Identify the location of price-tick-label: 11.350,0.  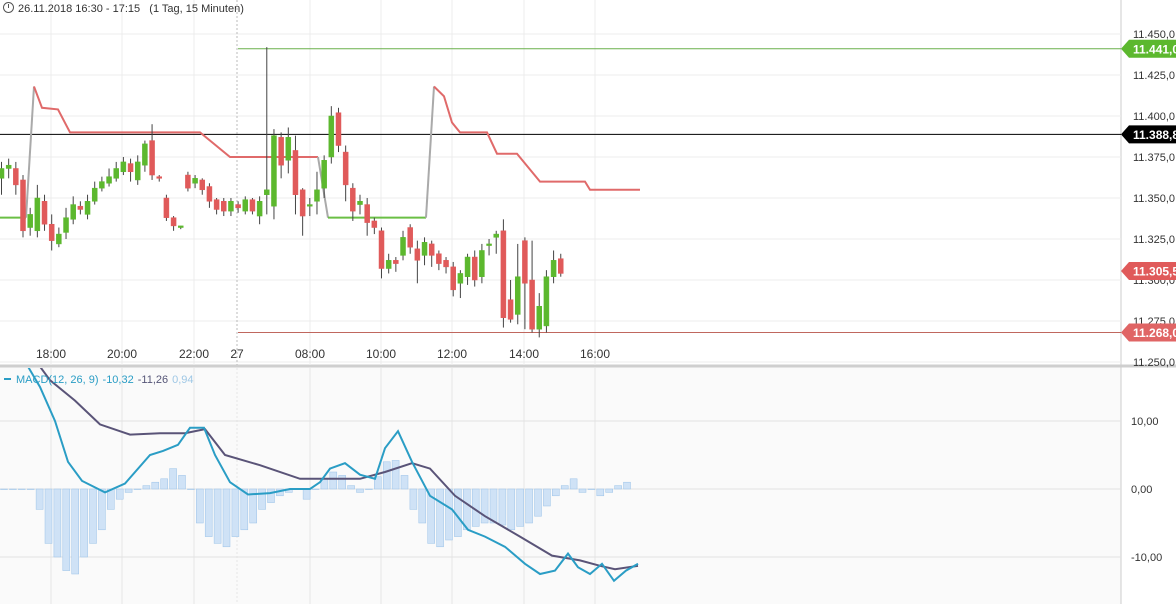
(1154, 199).